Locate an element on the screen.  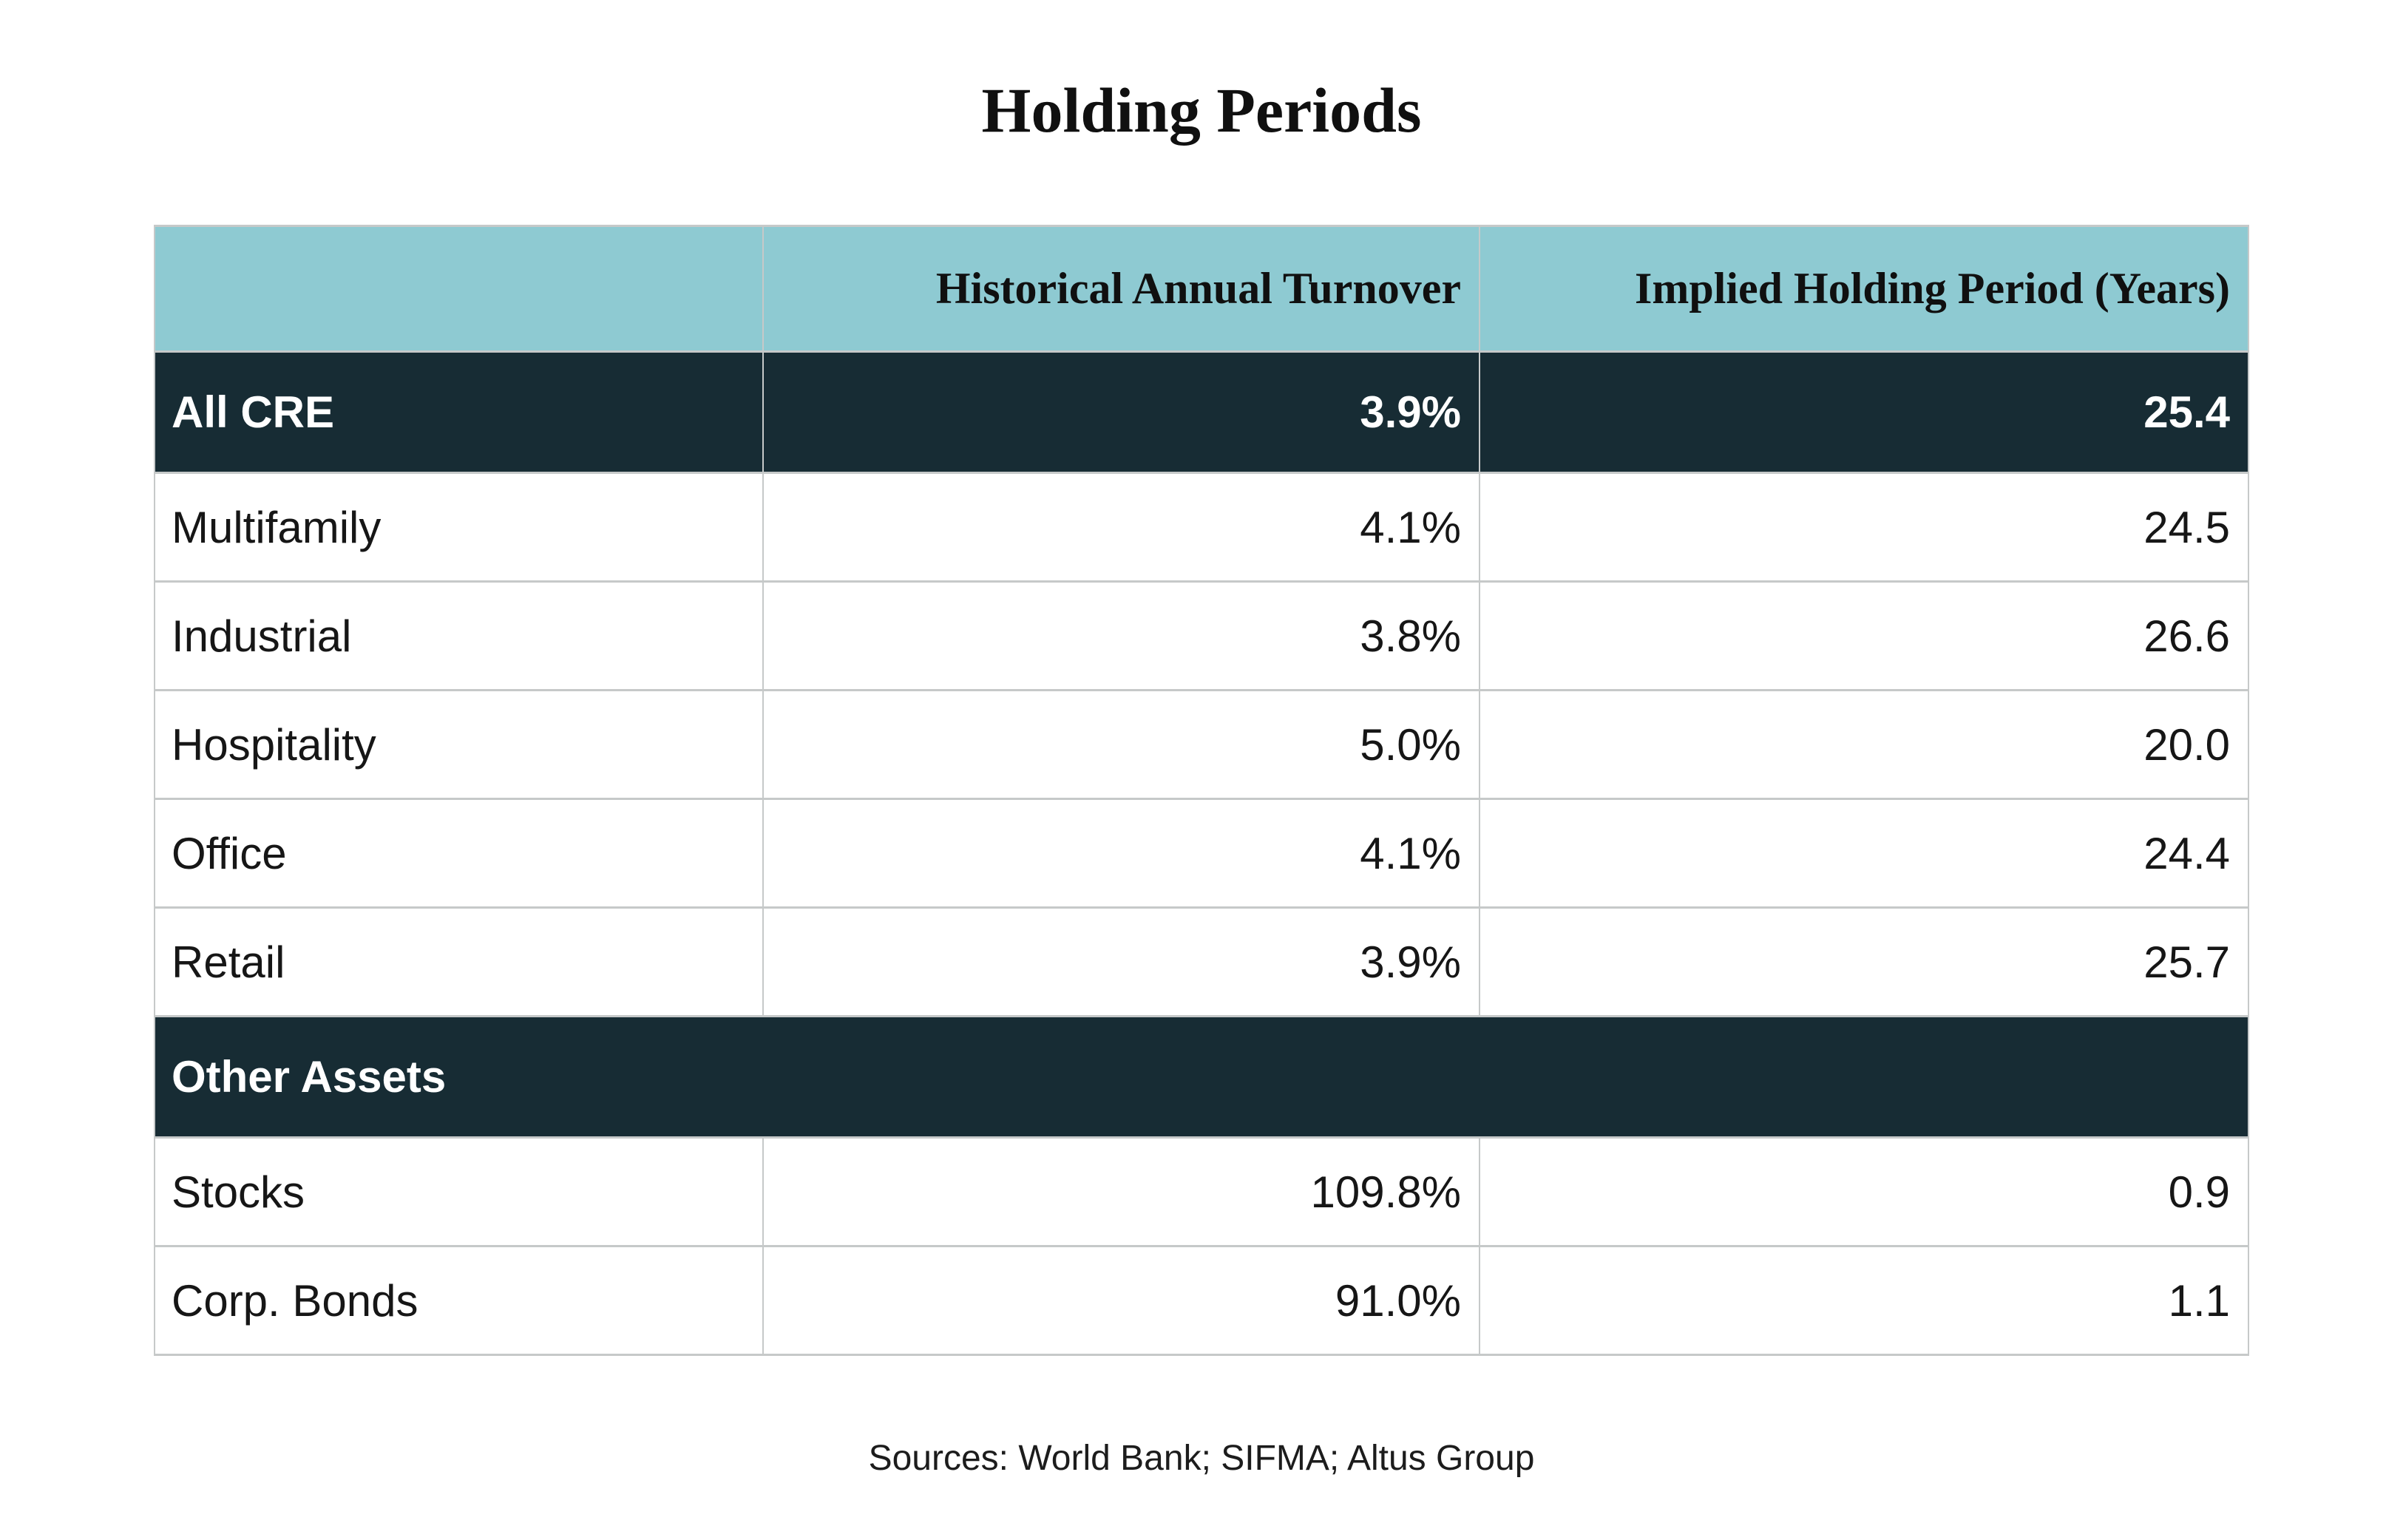
turnover-value: 109.8% is located at coordinates (1121, 1191).